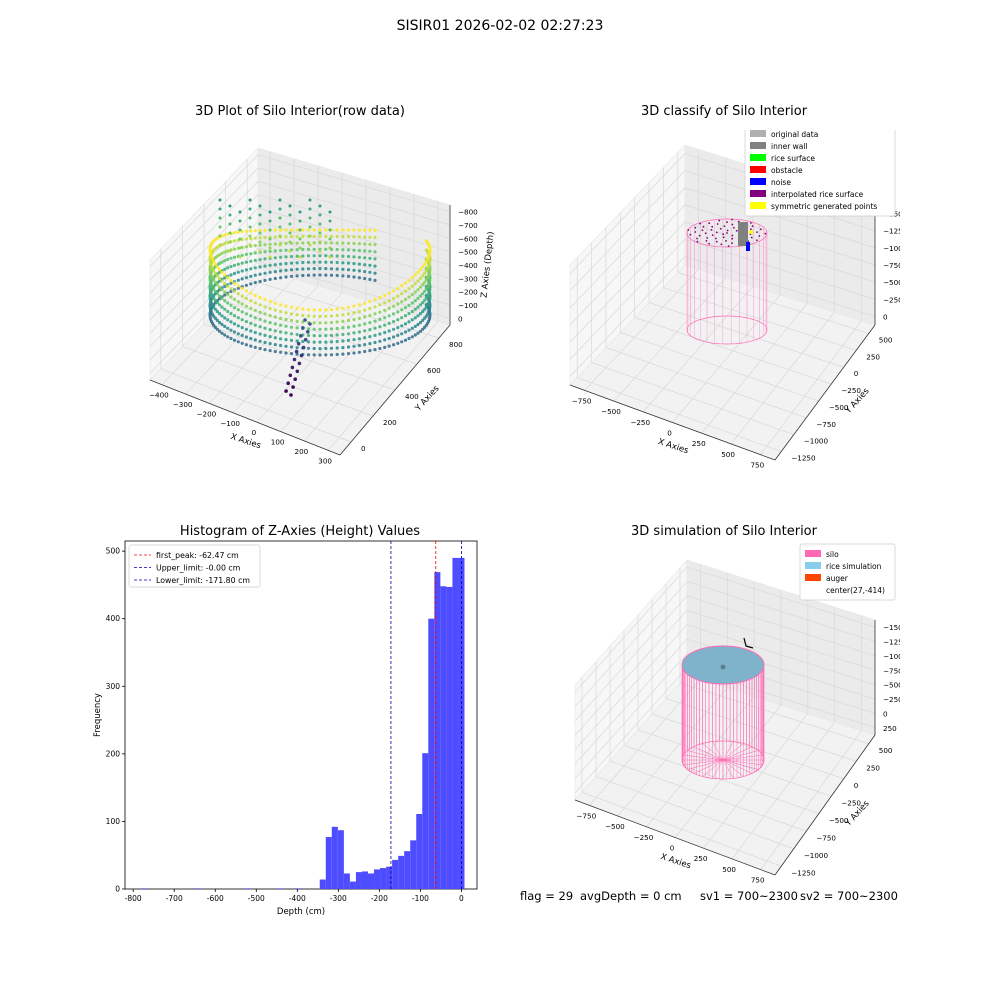 The image size is (1000, 1000). I want to click on x-tick-label: 300, so click(325, 460).